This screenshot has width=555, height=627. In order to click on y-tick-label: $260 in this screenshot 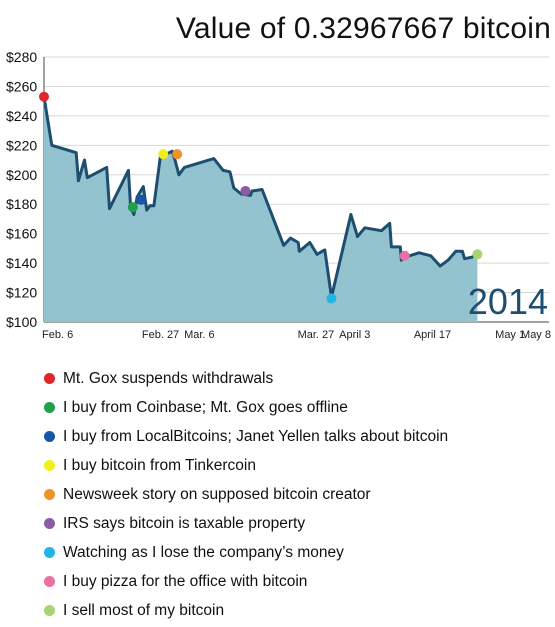, I will do `click(21, 86)`.